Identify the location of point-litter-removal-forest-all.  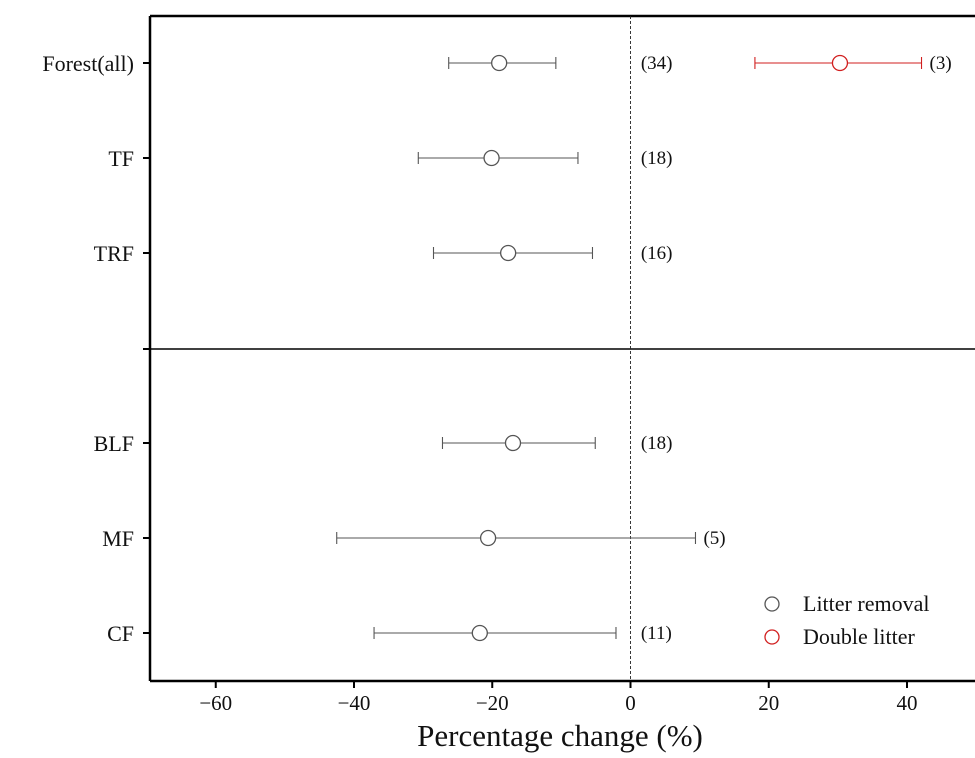
(499, 63).